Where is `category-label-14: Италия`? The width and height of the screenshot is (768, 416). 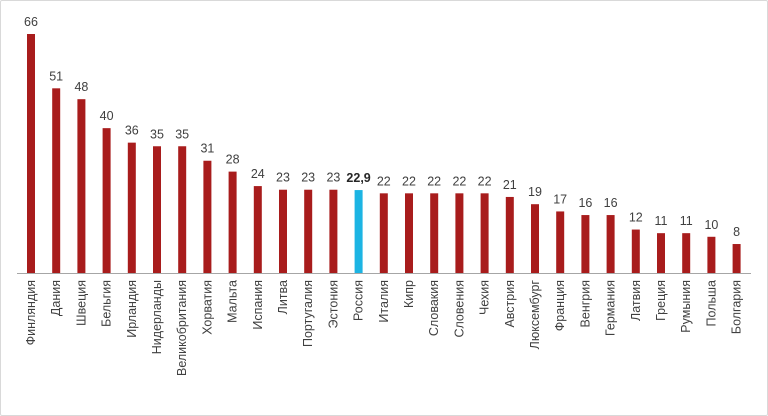
category-label-14: Италия is located at coordinates (384, 301).